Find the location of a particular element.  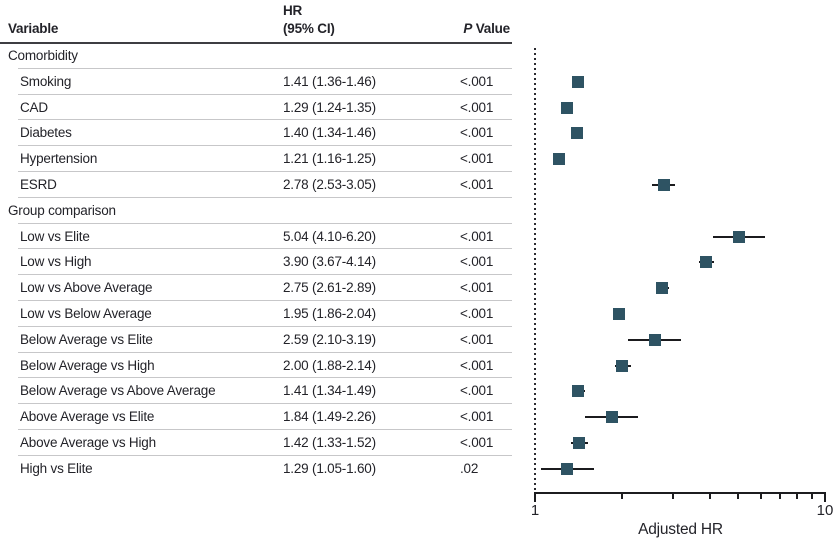

variable-label: Comorbidity is located at coordinates (43, 55).